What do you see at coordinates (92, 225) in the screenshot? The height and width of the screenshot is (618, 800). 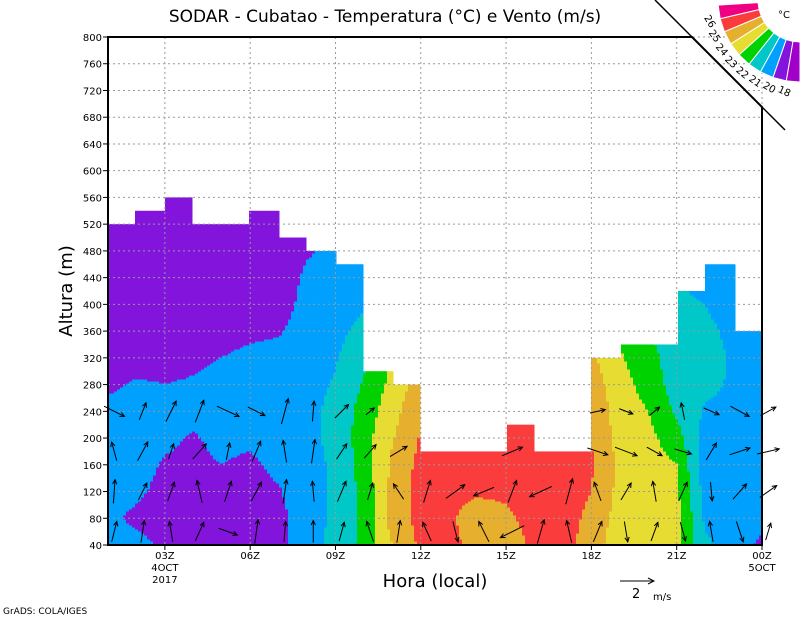 I see `y-tick-label: 520` at bounding box center [92, 225].